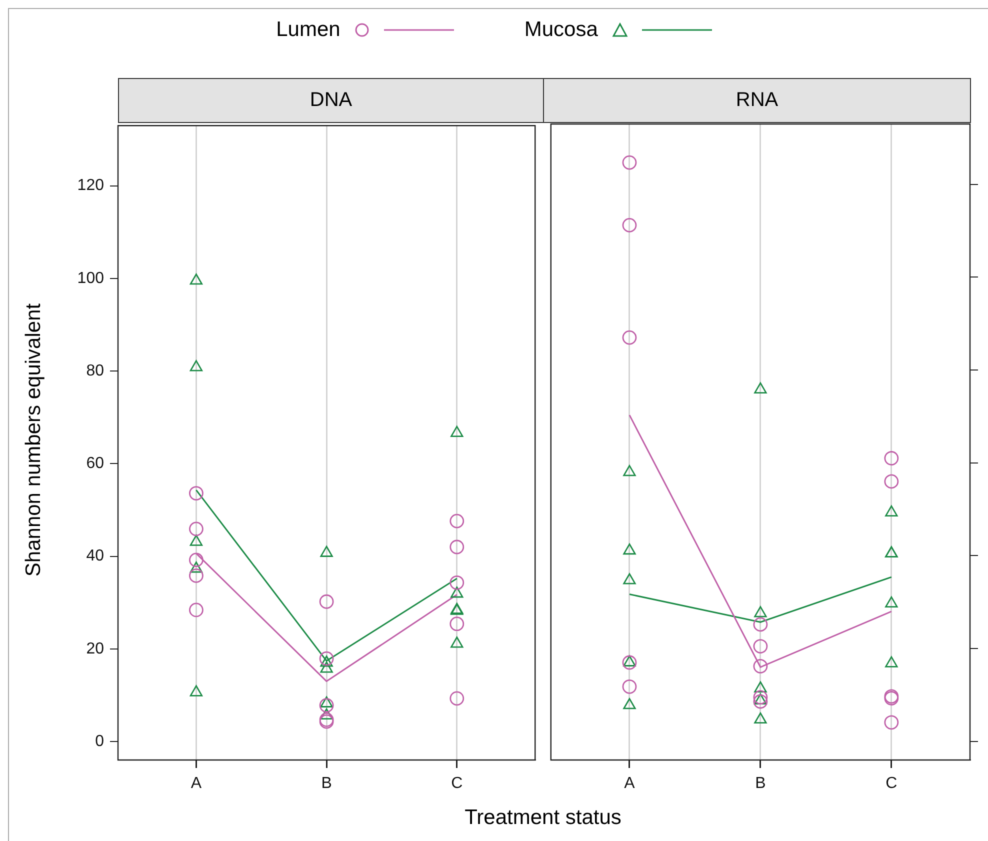  What do you see at coordinates (543, 818) in the screenshot?
I see `x-axis-title: Treatment status` at bounding box center [543, 818].